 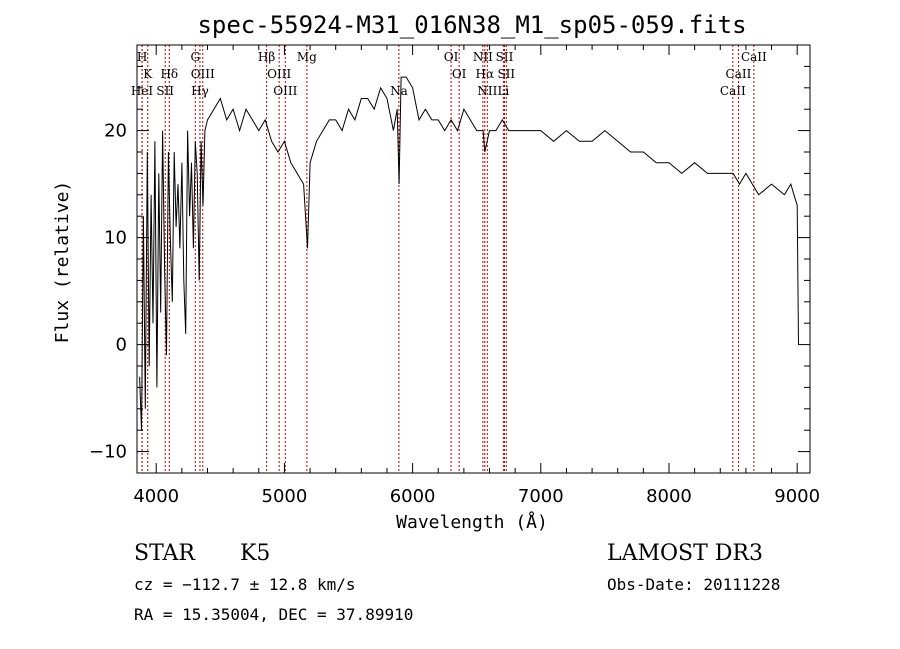 What do you see at coordinates (693, 584) in the screenshot?
I see `observation-date: Obs-Date: 20111228` at bounding box center [693, 584].